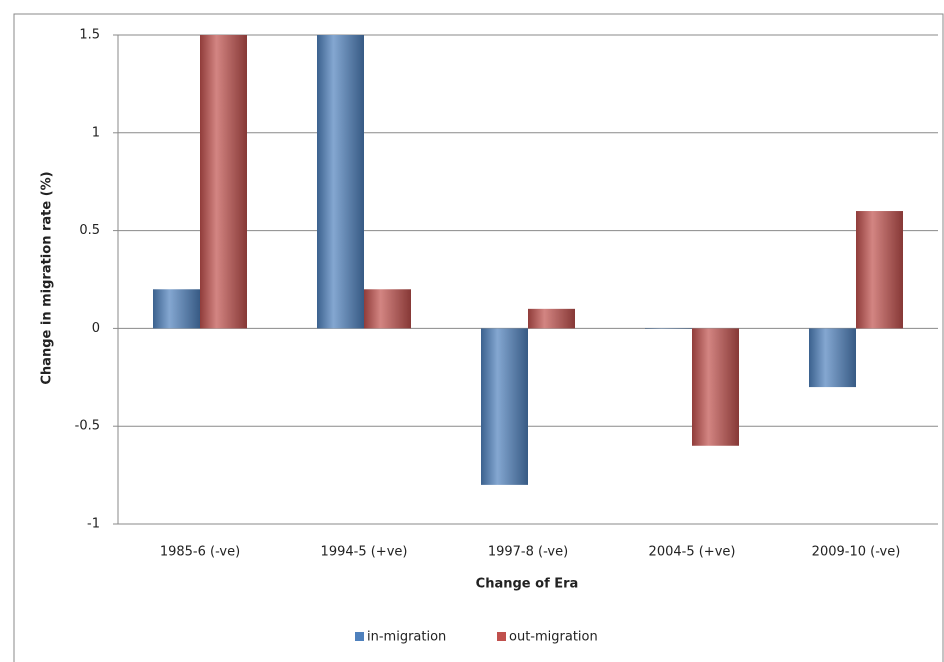 The height and width of the screenshot is (662, 944). What do you see at coordinates (96, 132) in the screenshot?
I see `y-tick-label: 1` at bounding box center [96, 132].